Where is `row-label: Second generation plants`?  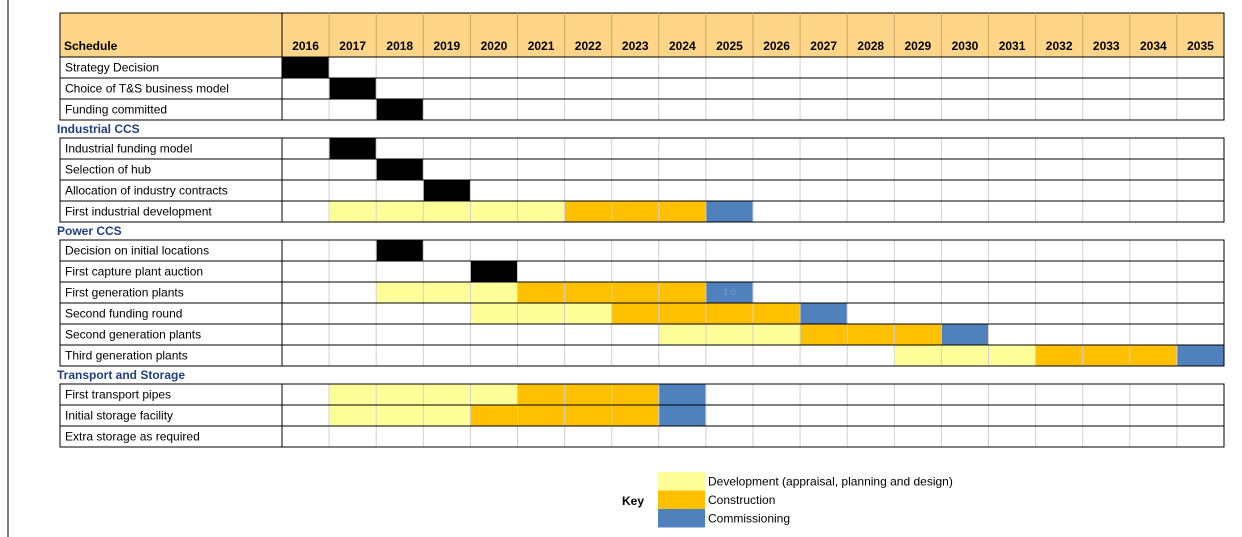
row-label: Second generation plants is located at coordinates (133, 335).